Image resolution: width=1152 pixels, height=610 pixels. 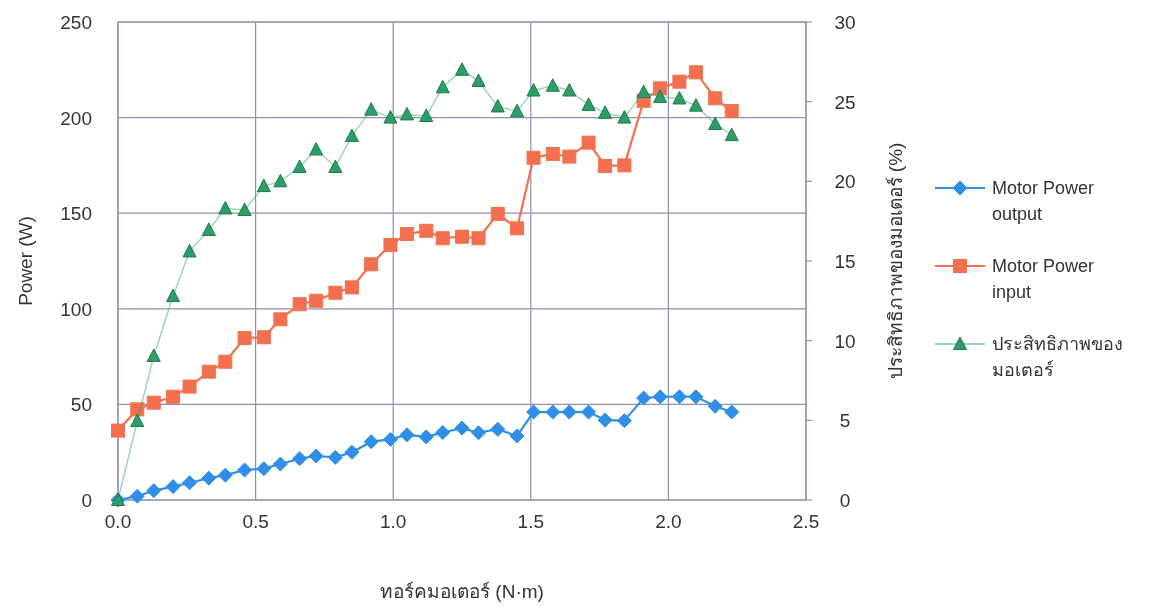 What do you see at coordinates (1058, 357) in the screenshot?
I see `legend-label: ประสิทธิภาพของมอเตอร์` at bounding box center [1058, 357].